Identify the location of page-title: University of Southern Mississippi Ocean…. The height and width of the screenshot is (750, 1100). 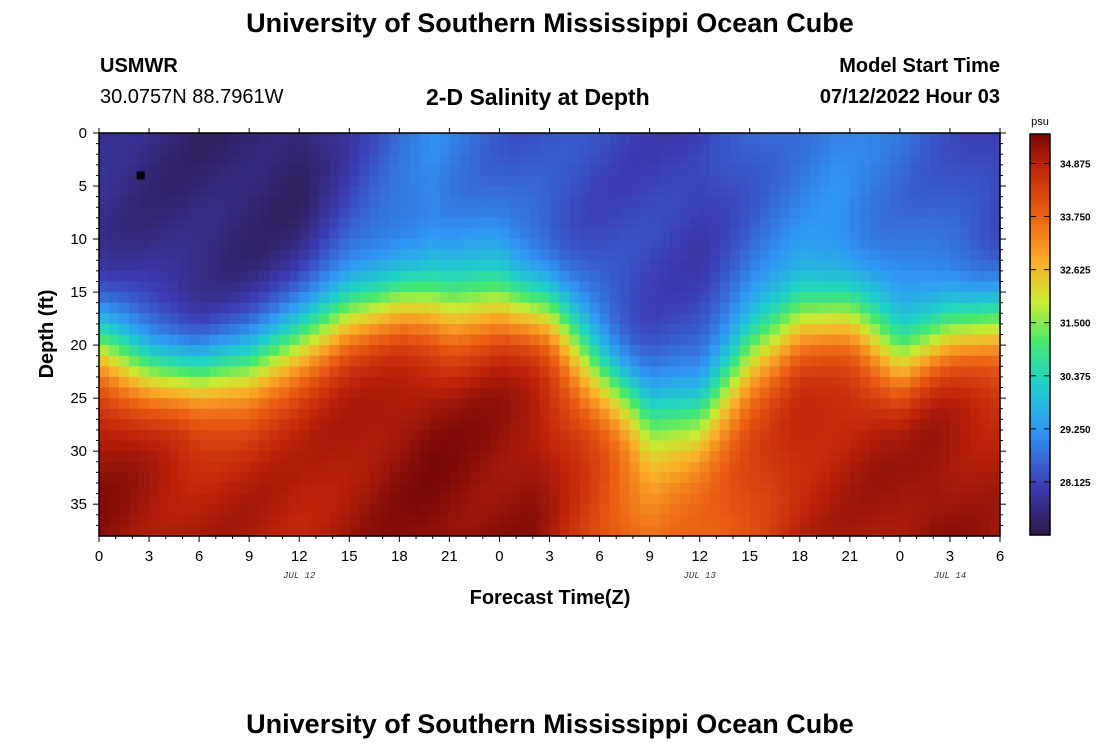
(550, 23).